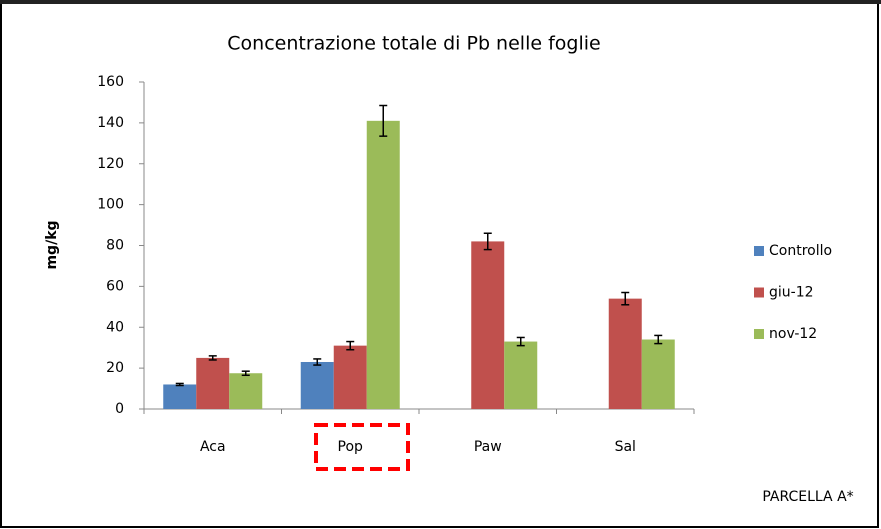 This screenshot has height=529, width=881. Describe the element at coordinates (115, 327) in the screenshot. I see `y-tick-label: 40` at that location.